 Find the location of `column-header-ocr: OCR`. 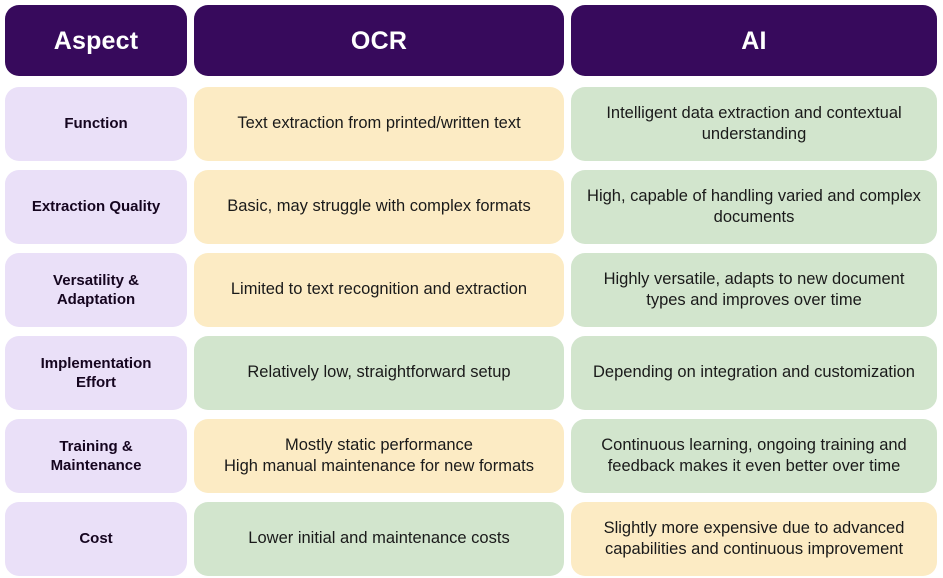

column-header-ocr: OCR is located at coordinates (379, 40).